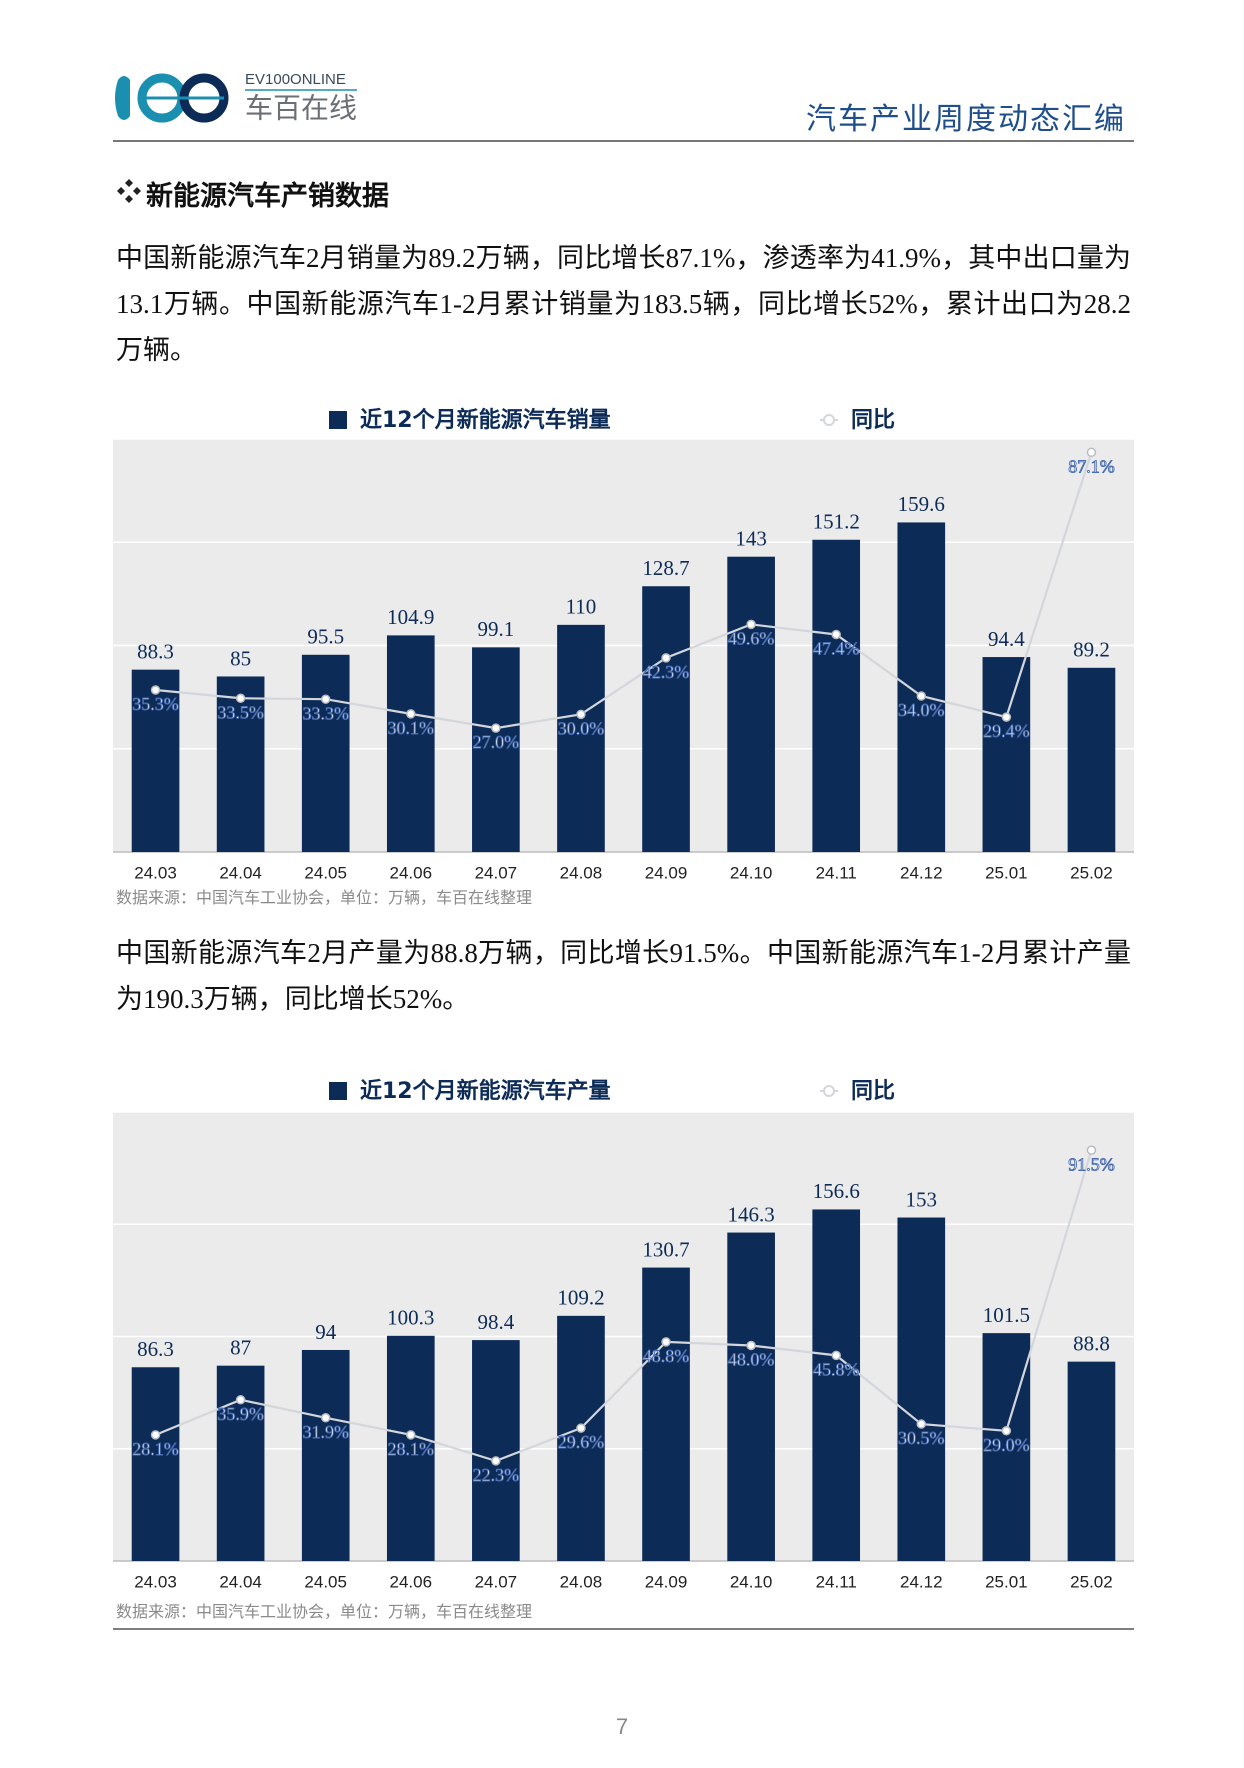 Image resolution: width=1244 pixels, height=1768 pixels. Describe the element at coordinates (267, 196) in the screenshot. I see `section-title: 新能源汽车产销数据` at that location.